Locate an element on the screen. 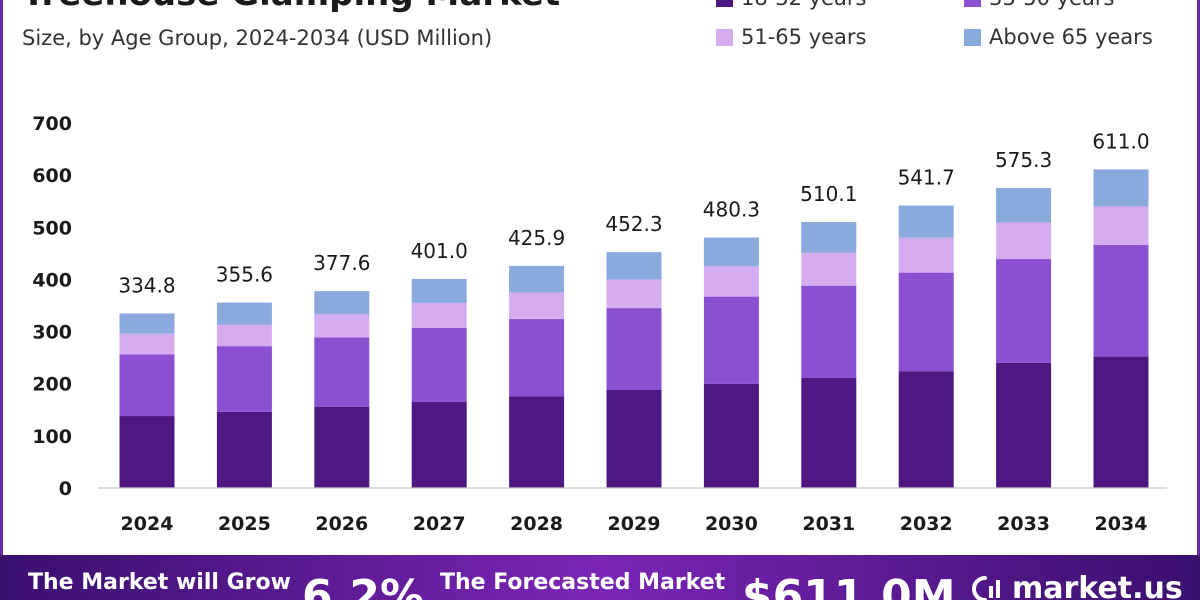  legend-item-51-65: 51-65 years is located at coordinates (791, 37).